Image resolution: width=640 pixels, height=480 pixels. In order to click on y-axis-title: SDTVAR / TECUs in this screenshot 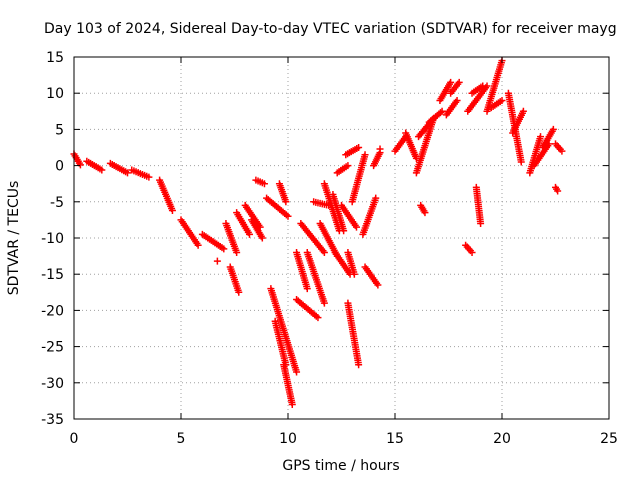, I will do `click(14, 238)`.